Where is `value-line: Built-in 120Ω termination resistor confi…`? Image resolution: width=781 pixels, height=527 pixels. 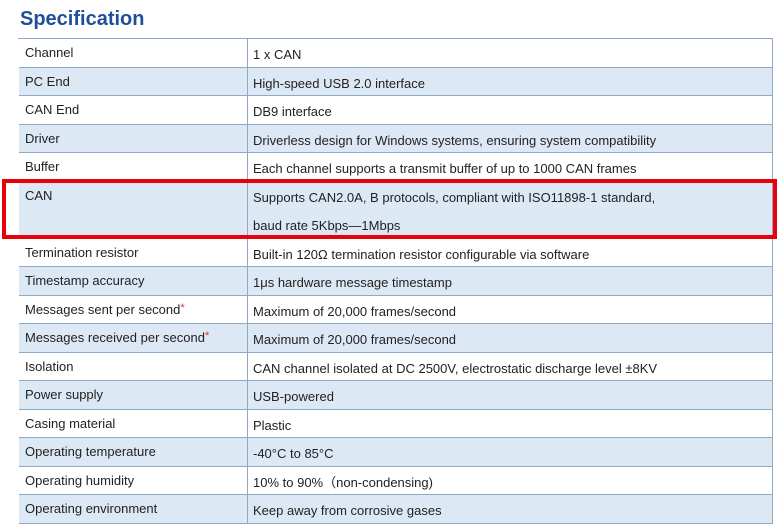
value-line: Built-in 120Ω termination resistor confi… is located at coordinates (421, 254).